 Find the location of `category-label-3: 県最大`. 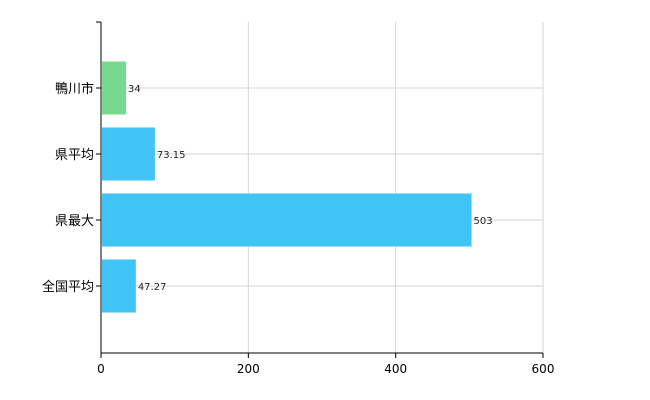

category-label-3: 県最大 is located at coordinates (74, 221).